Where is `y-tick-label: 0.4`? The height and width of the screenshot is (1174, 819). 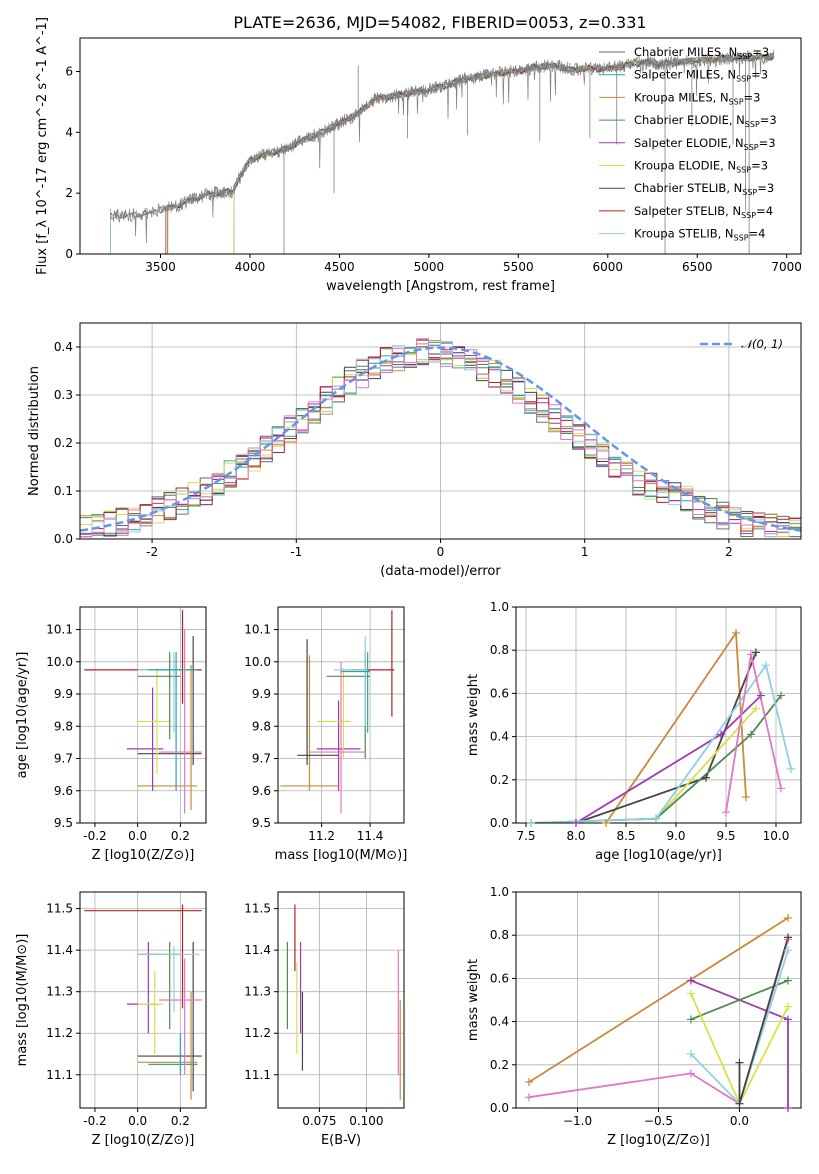 y-tick-label: 0.4 is located at coordinates (499, 737).